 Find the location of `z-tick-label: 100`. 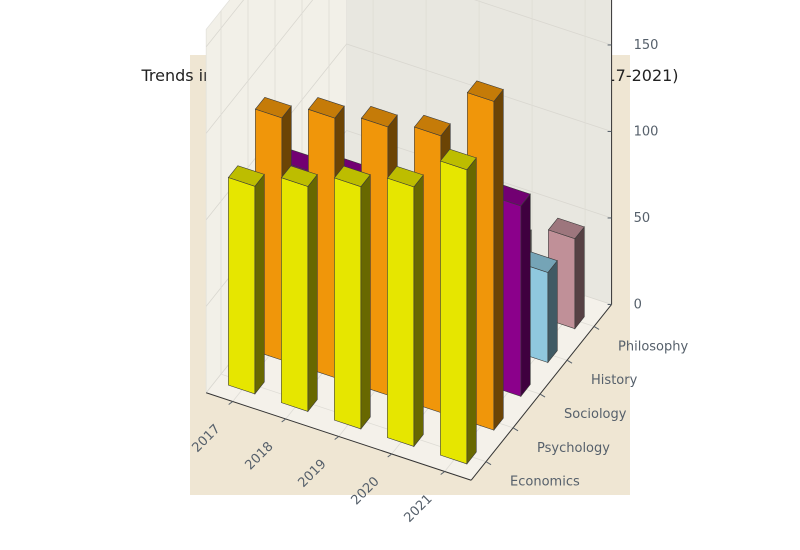

z-tick-label: 100 is located at coordinates (646, 131).